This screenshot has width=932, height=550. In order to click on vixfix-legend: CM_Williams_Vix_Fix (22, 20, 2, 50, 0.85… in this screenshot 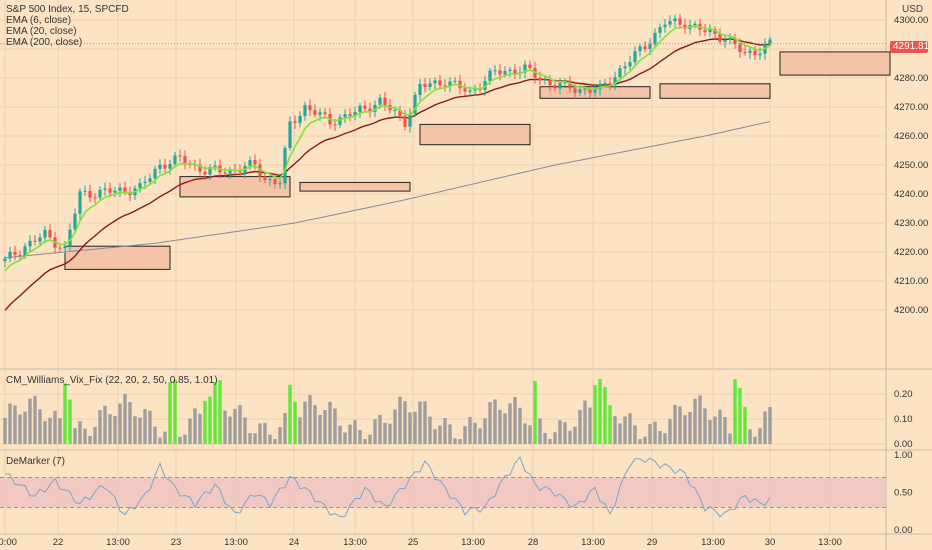, I will do `click(112, 380)`.